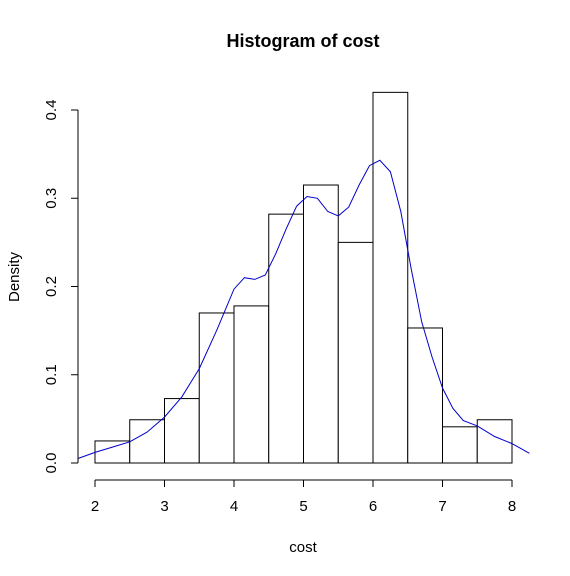  What do you see at coordinates (51, 286) in the screenshot?
I see `y-tick-label: 0.2` at bounding box center [51, 286].